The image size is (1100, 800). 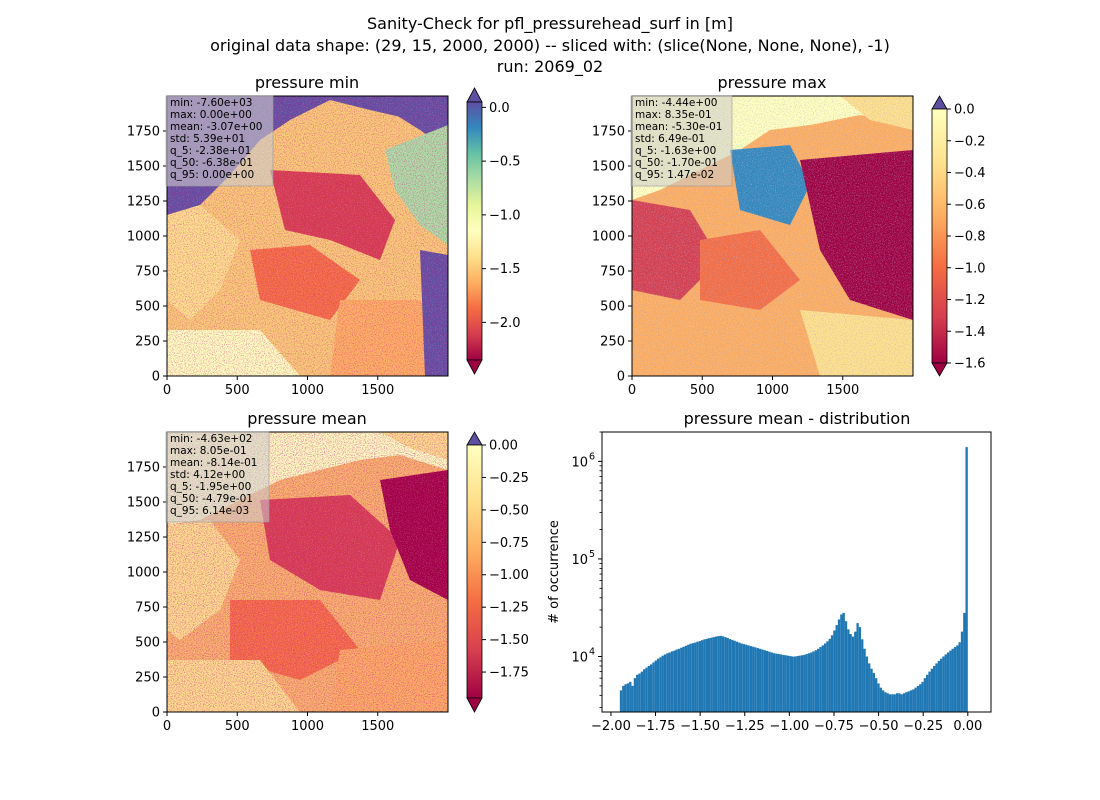 What do you see at coordinates (964, 110) in the screenshot?
I see `colorbar-tick-label: 0.0` at bounding box center [964, 110].